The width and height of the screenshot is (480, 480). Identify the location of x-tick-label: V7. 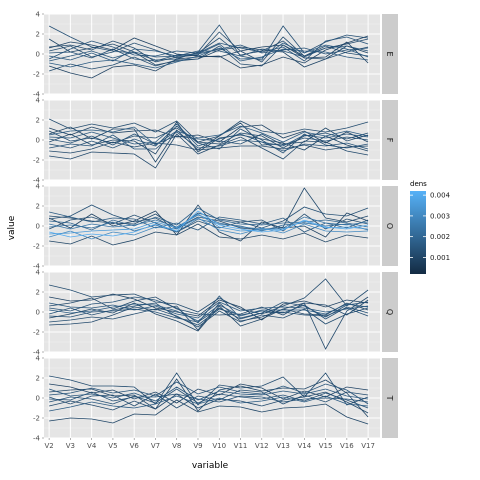
(155, 446).